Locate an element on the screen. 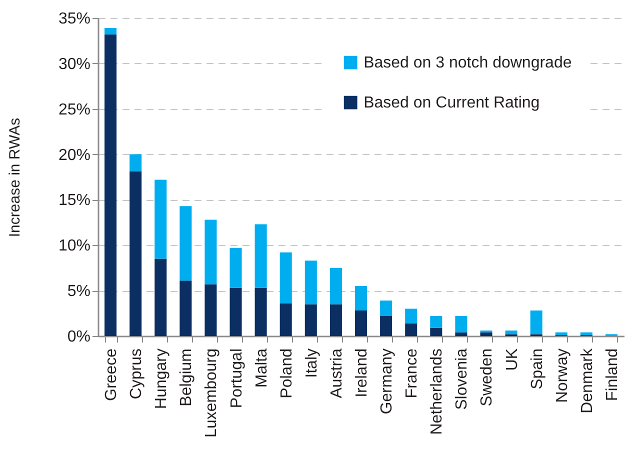  x-tick-label: Portugal is located at coordinates (237, 378).